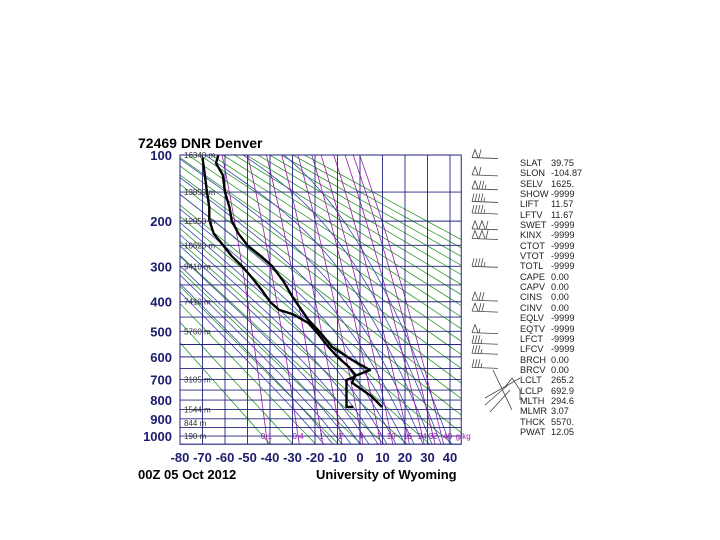  I want to click on mixing-ratio-label: 7, so click(379, 436).